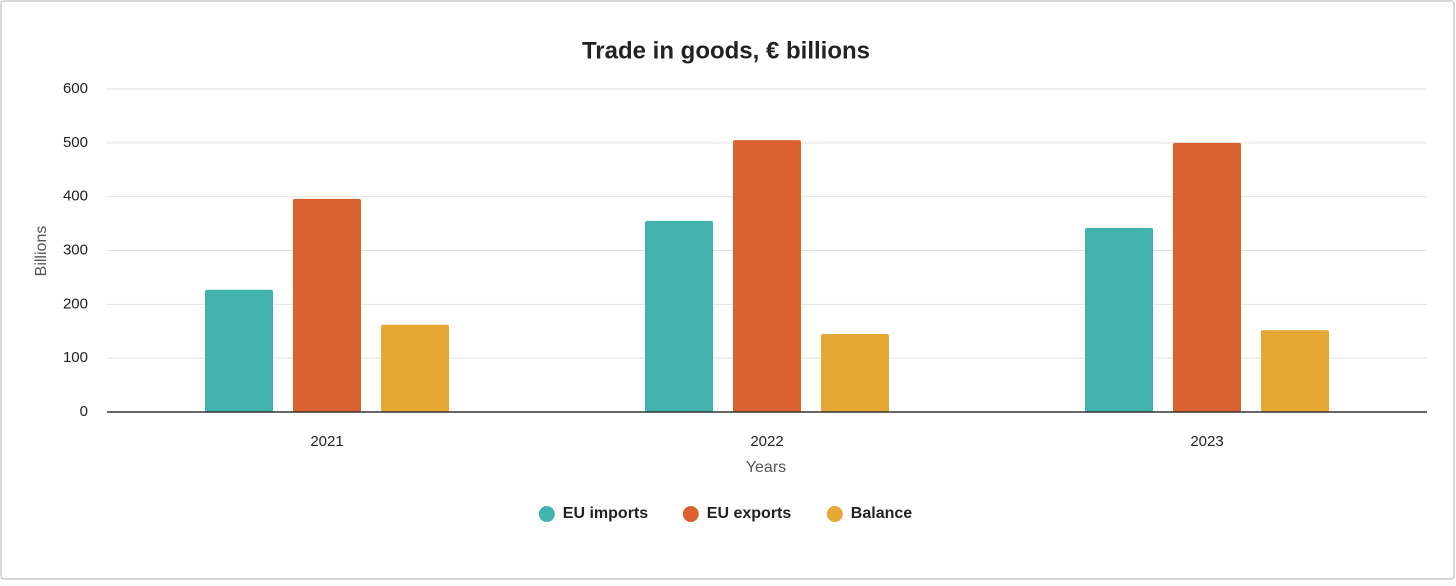 The image size is (1456, 586). I want to click on legend-label: EU imports, so click(605, 513).